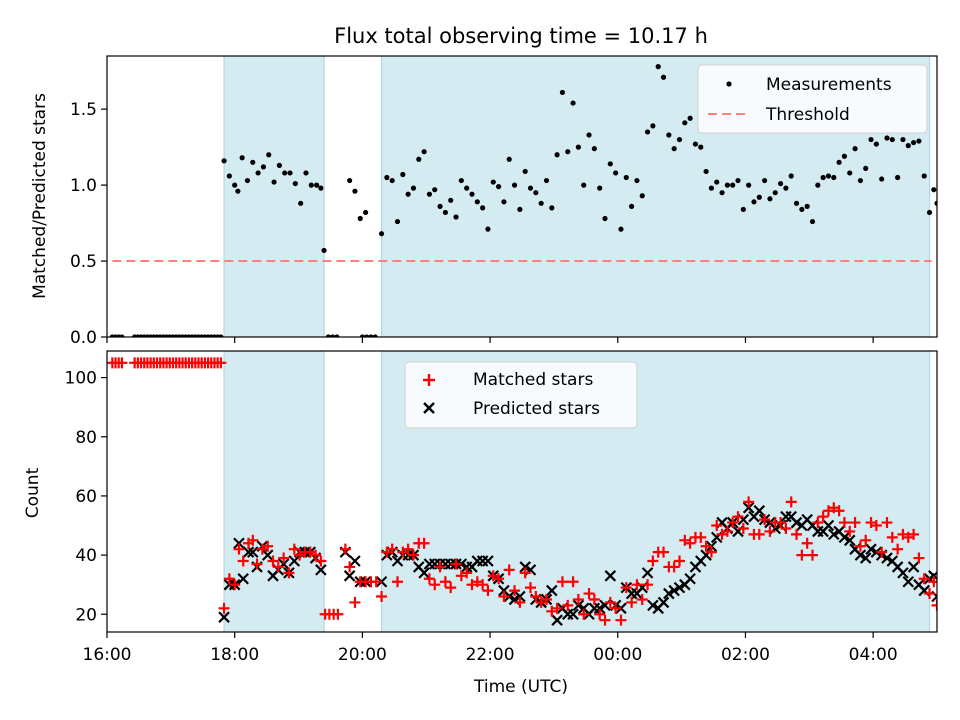 This screenshot has height=720, width=960. What do you see at coordinates (729, 84) in the screenshot?
I see `legend-measurements-marker` at bounding box center [729, 84].